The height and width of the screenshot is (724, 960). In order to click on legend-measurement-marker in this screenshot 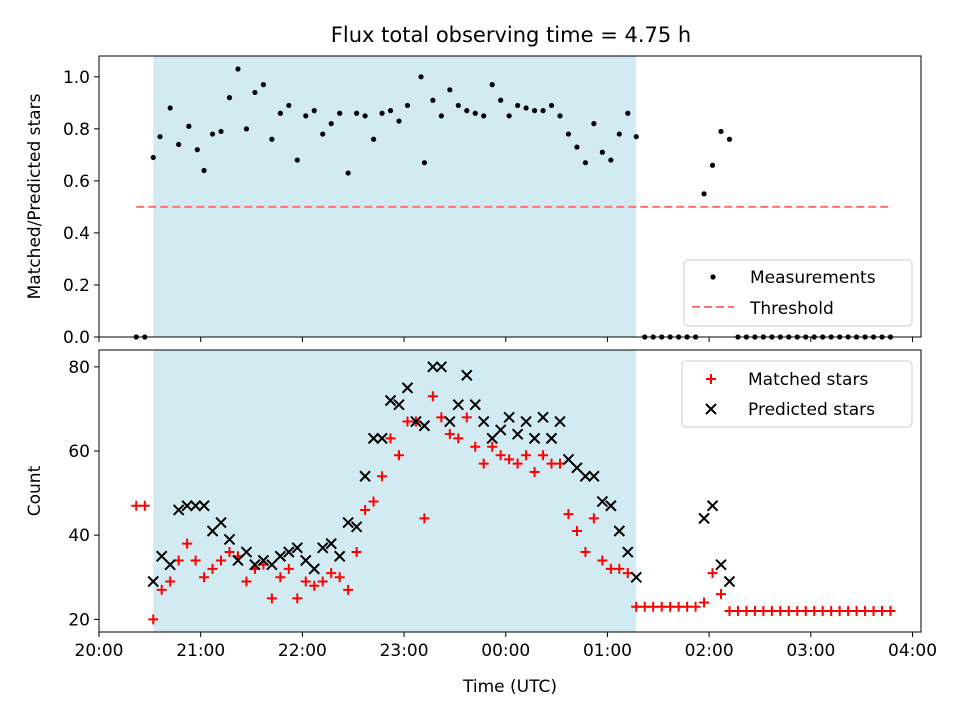, I will do `click(713, 277)`.